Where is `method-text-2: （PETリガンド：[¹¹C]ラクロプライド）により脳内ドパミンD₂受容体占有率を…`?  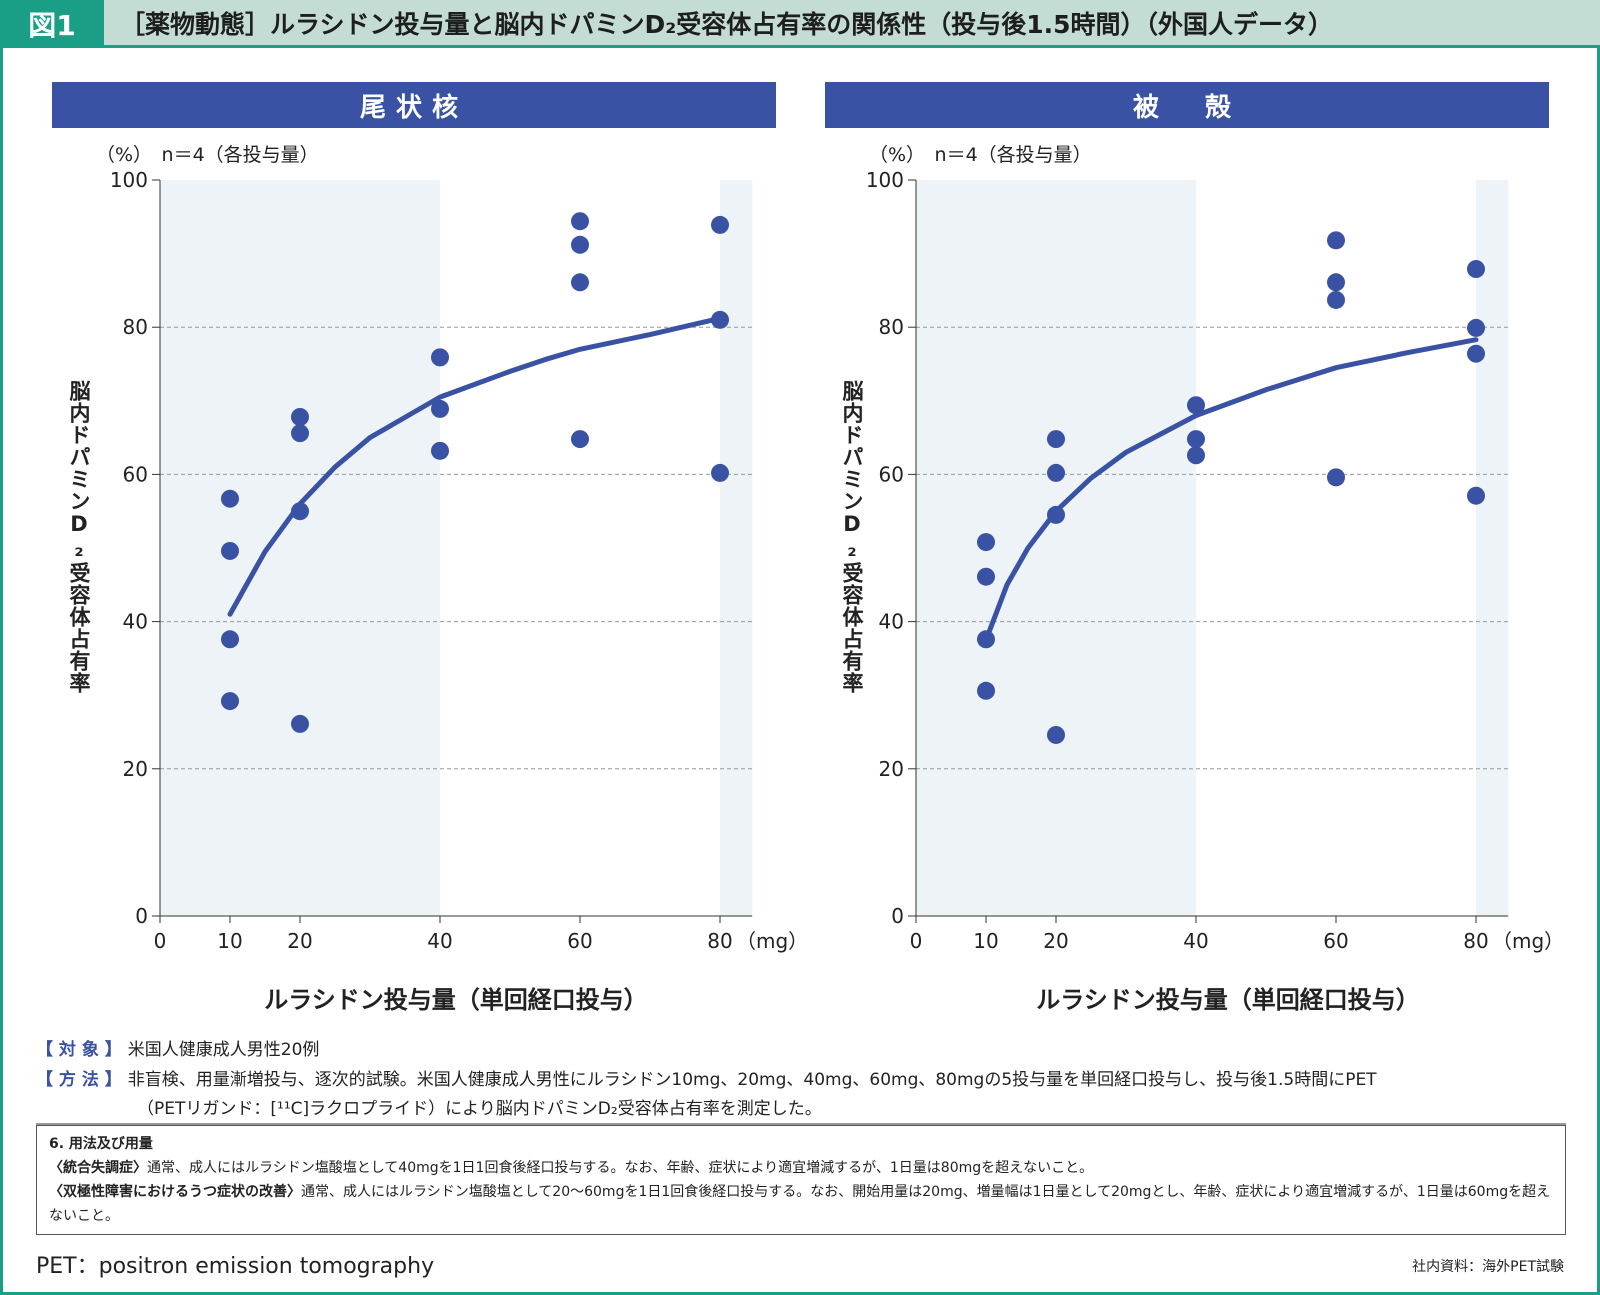 method-text-2: （PETリガンド：[¹¹C]ラクロプライド）により脳内ドパミンD₂受容体占有率を… is located at coordinates (479, 1109).